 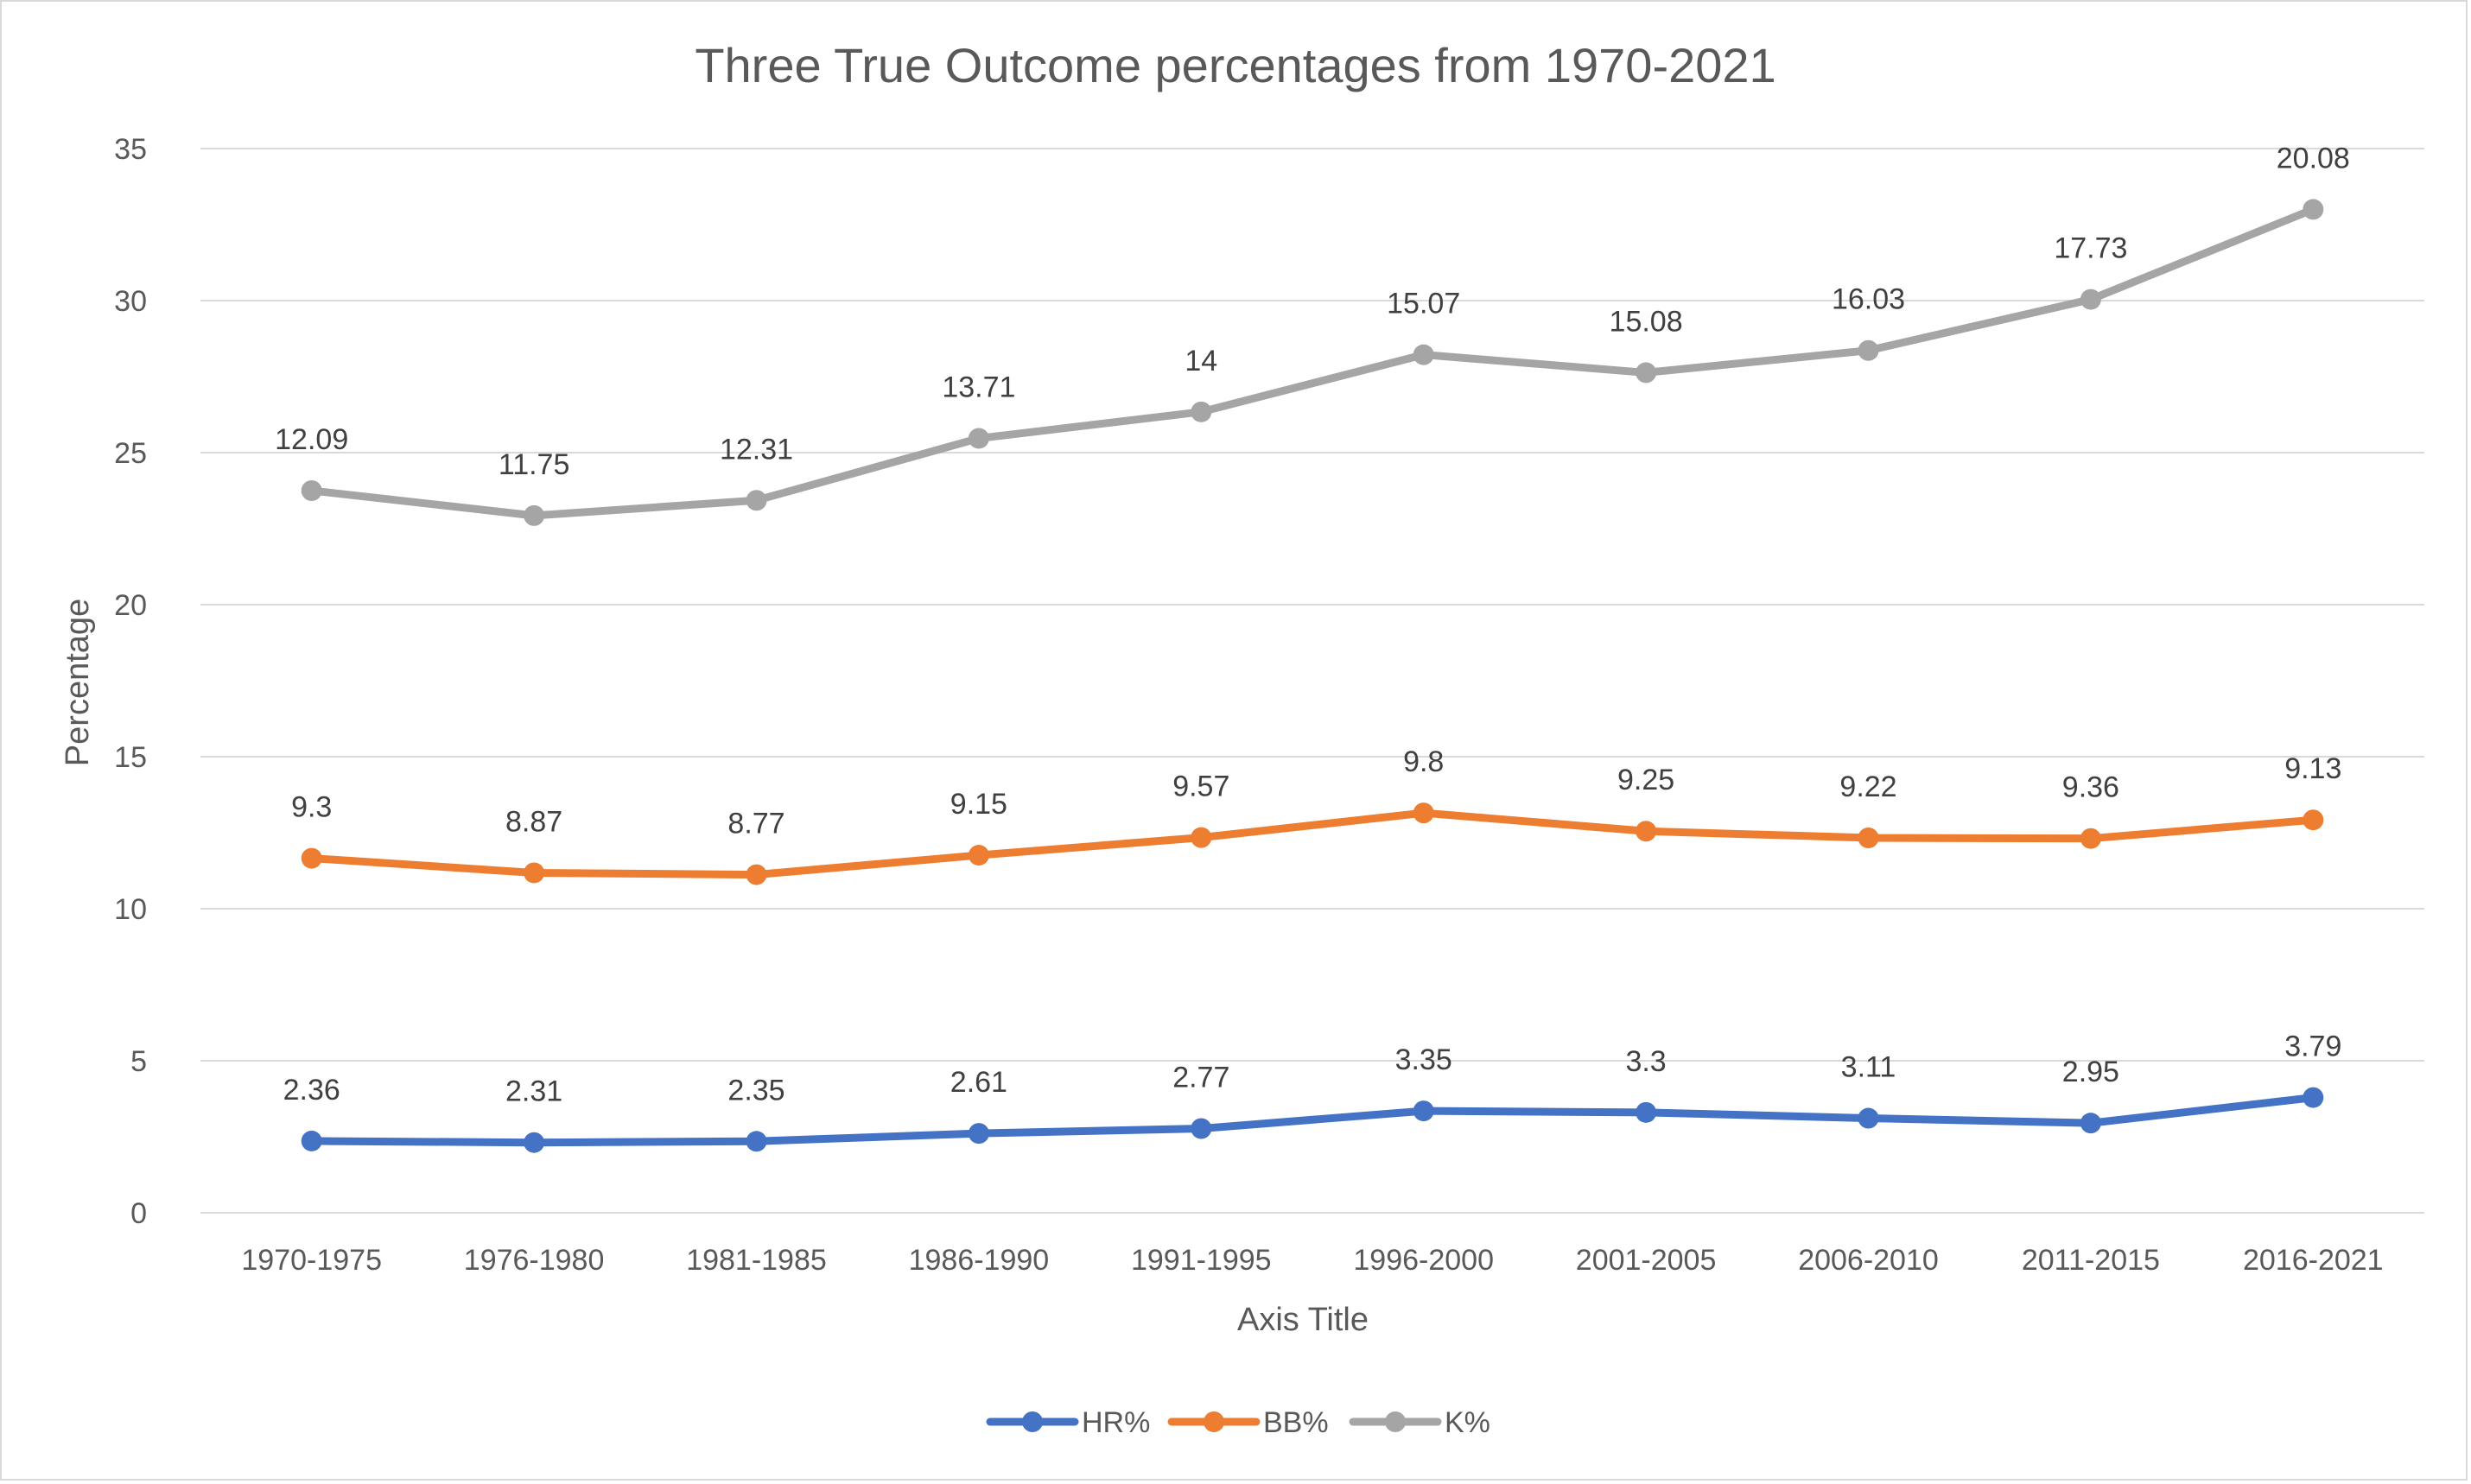 What do you see at coordinates (130, 757) in the screenshot?
I see `y-tick-label: 15` at bounding box center [130, 757].